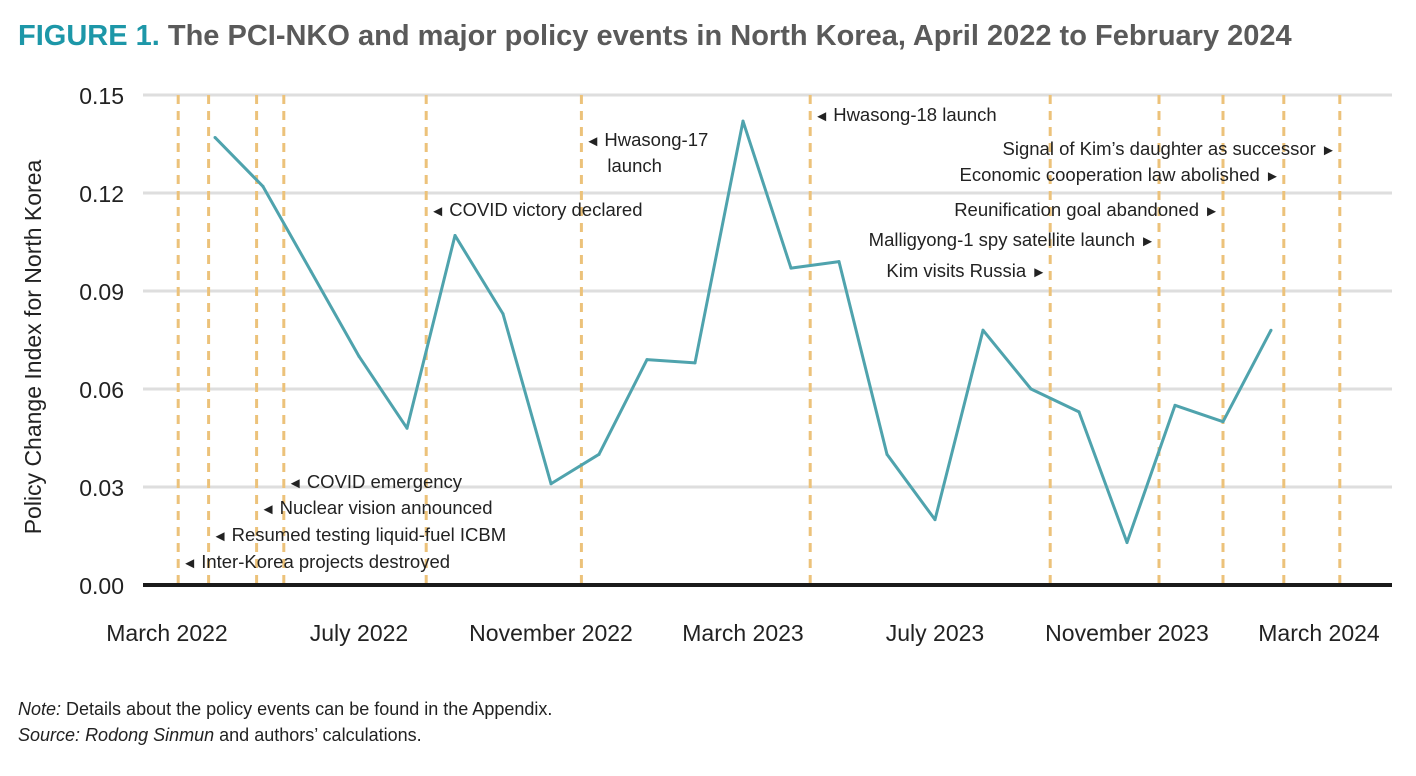 Image resolution: width=1416 pixels, height=776 pixels. What do you see at coordinates (1319, 633) in the screenshot?
I see `x-tick-label: March 2024` at bounding box center [1319, 633].